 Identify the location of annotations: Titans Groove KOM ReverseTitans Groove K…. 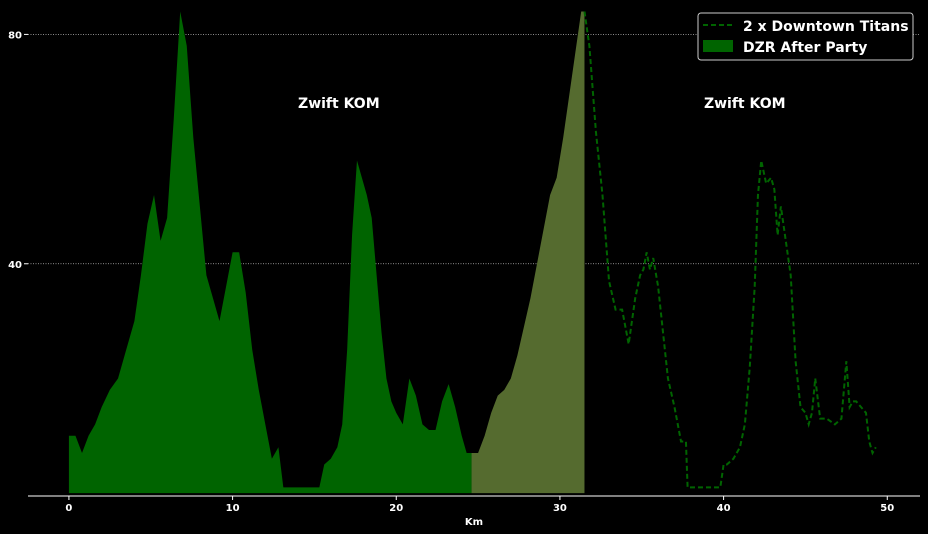
(542, 104).